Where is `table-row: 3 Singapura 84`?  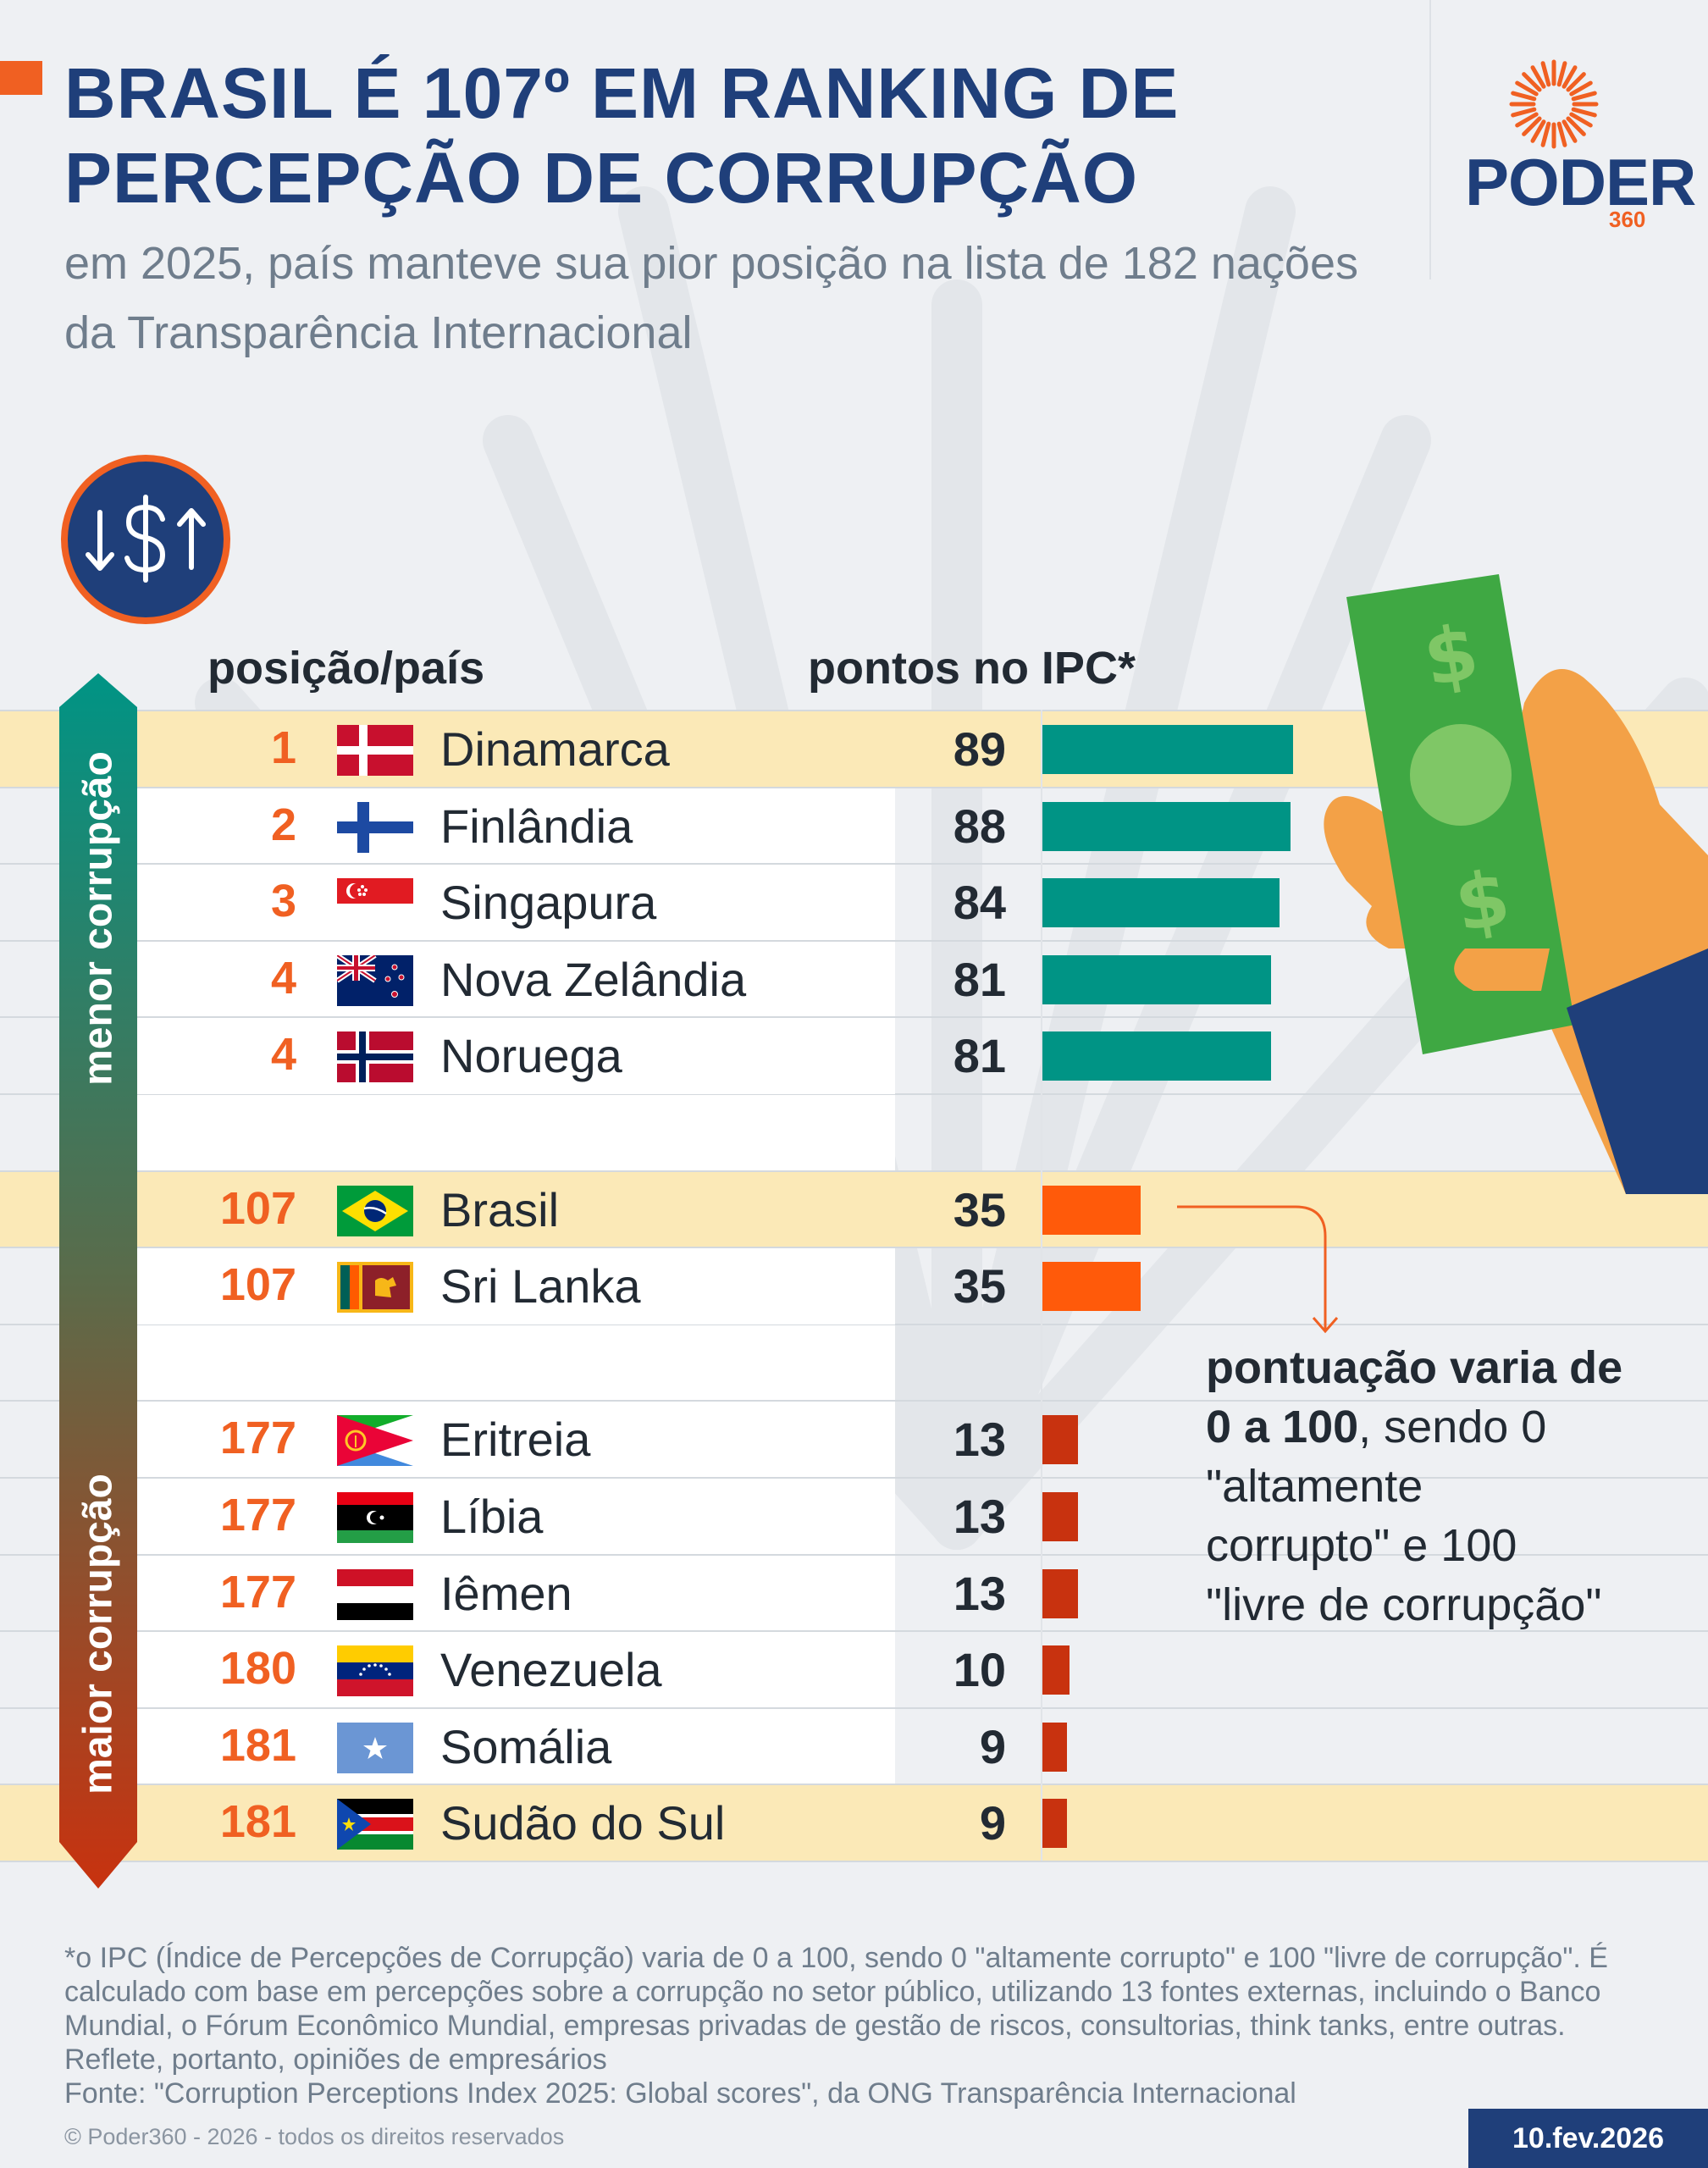
table-row: 3 Singapura 84 is located at coordinates (854, 903).